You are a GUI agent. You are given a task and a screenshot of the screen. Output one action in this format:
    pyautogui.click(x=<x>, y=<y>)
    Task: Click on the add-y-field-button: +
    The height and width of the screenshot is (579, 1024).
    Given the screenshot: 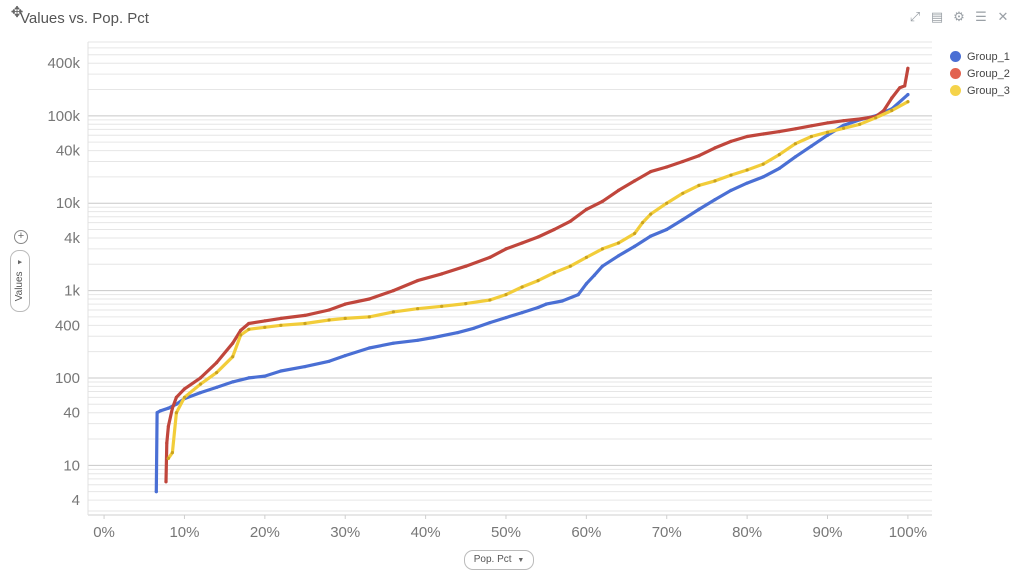 What is the action you would take?
    pyautogui.click(x=21, y=237)
    